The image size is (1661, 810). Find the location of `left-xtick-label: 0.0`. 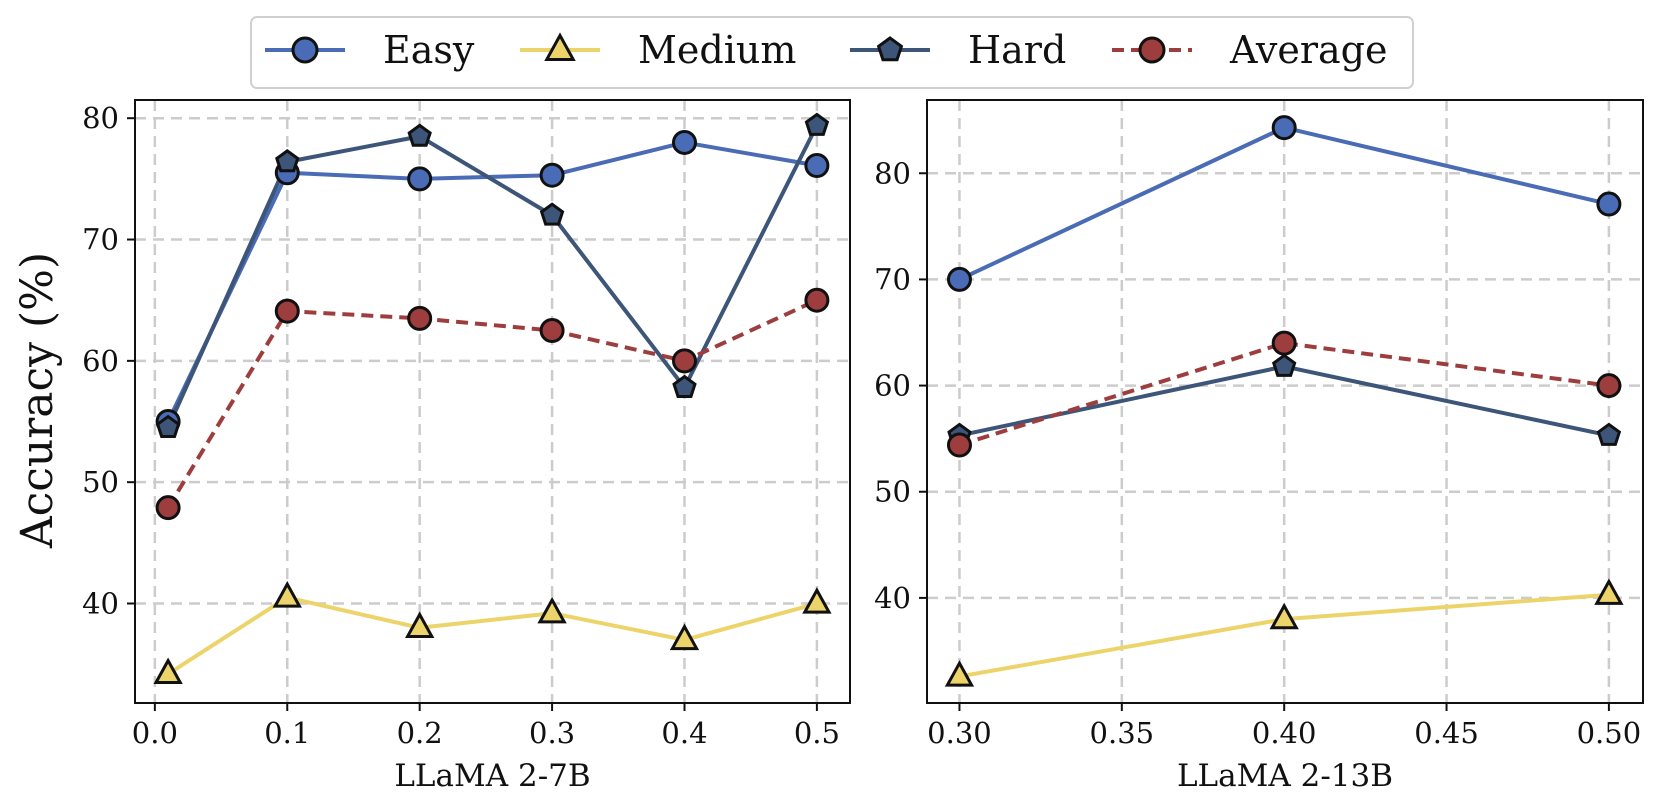

left-xtick-label: 0.0 is located at coordinates (155, 733).